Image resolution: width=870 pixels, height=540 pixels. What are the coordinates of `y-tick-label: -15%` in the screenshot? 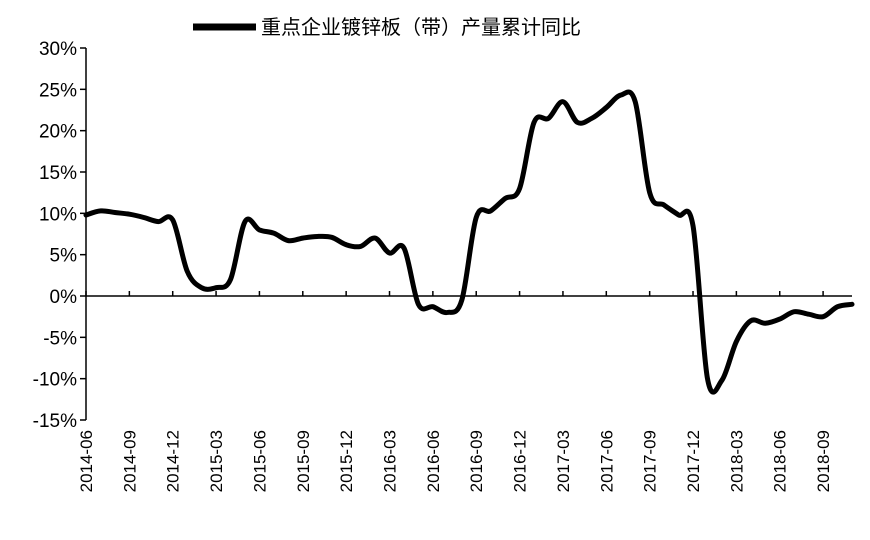 It's located at (55, 421).